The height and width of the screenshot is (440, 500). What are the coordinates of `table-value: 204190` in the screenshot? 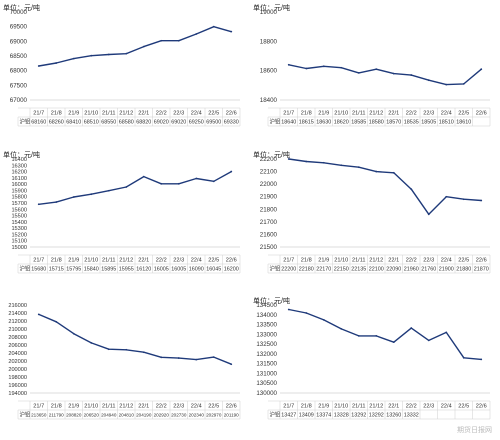 It's located at (144, 415).